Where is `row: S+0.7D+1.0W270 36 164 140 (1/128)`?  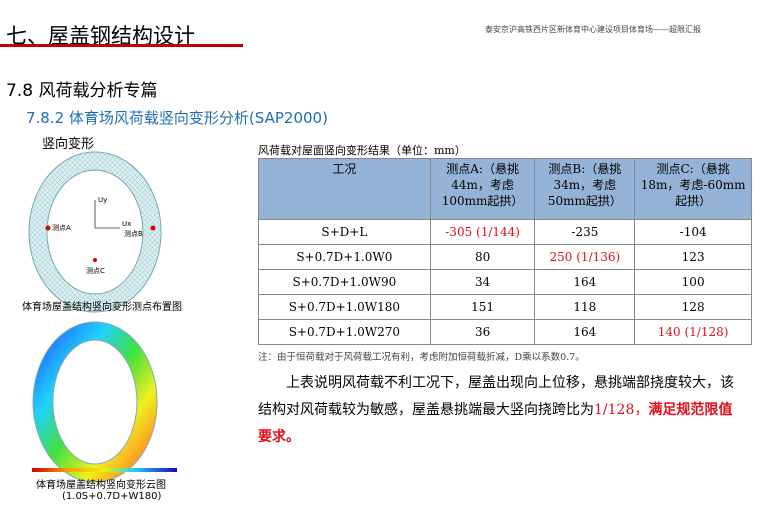 row: S+0.7D+1.0W270 36 164 140 (1/128) is located at coordinates (505, 332).